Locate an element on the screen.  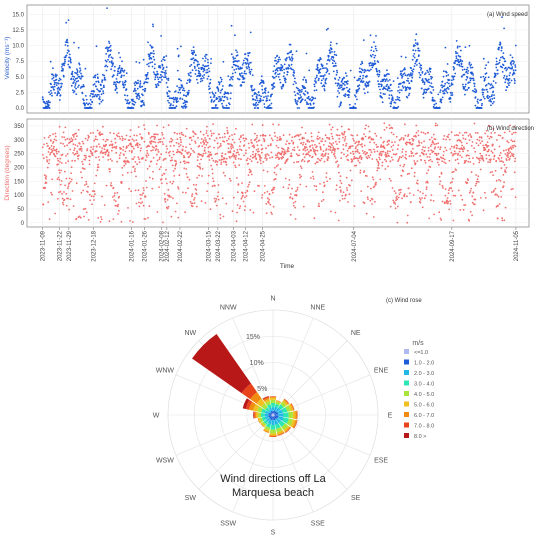
rose-direction-label: WNW is located at coordinates (165, 371).